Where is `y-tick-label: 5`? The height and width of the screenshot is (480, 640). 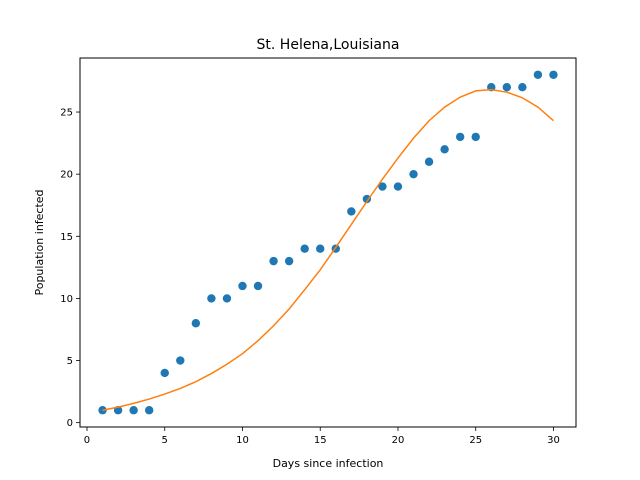 y-tick-label: 5 is located at coordinates (70, 361).